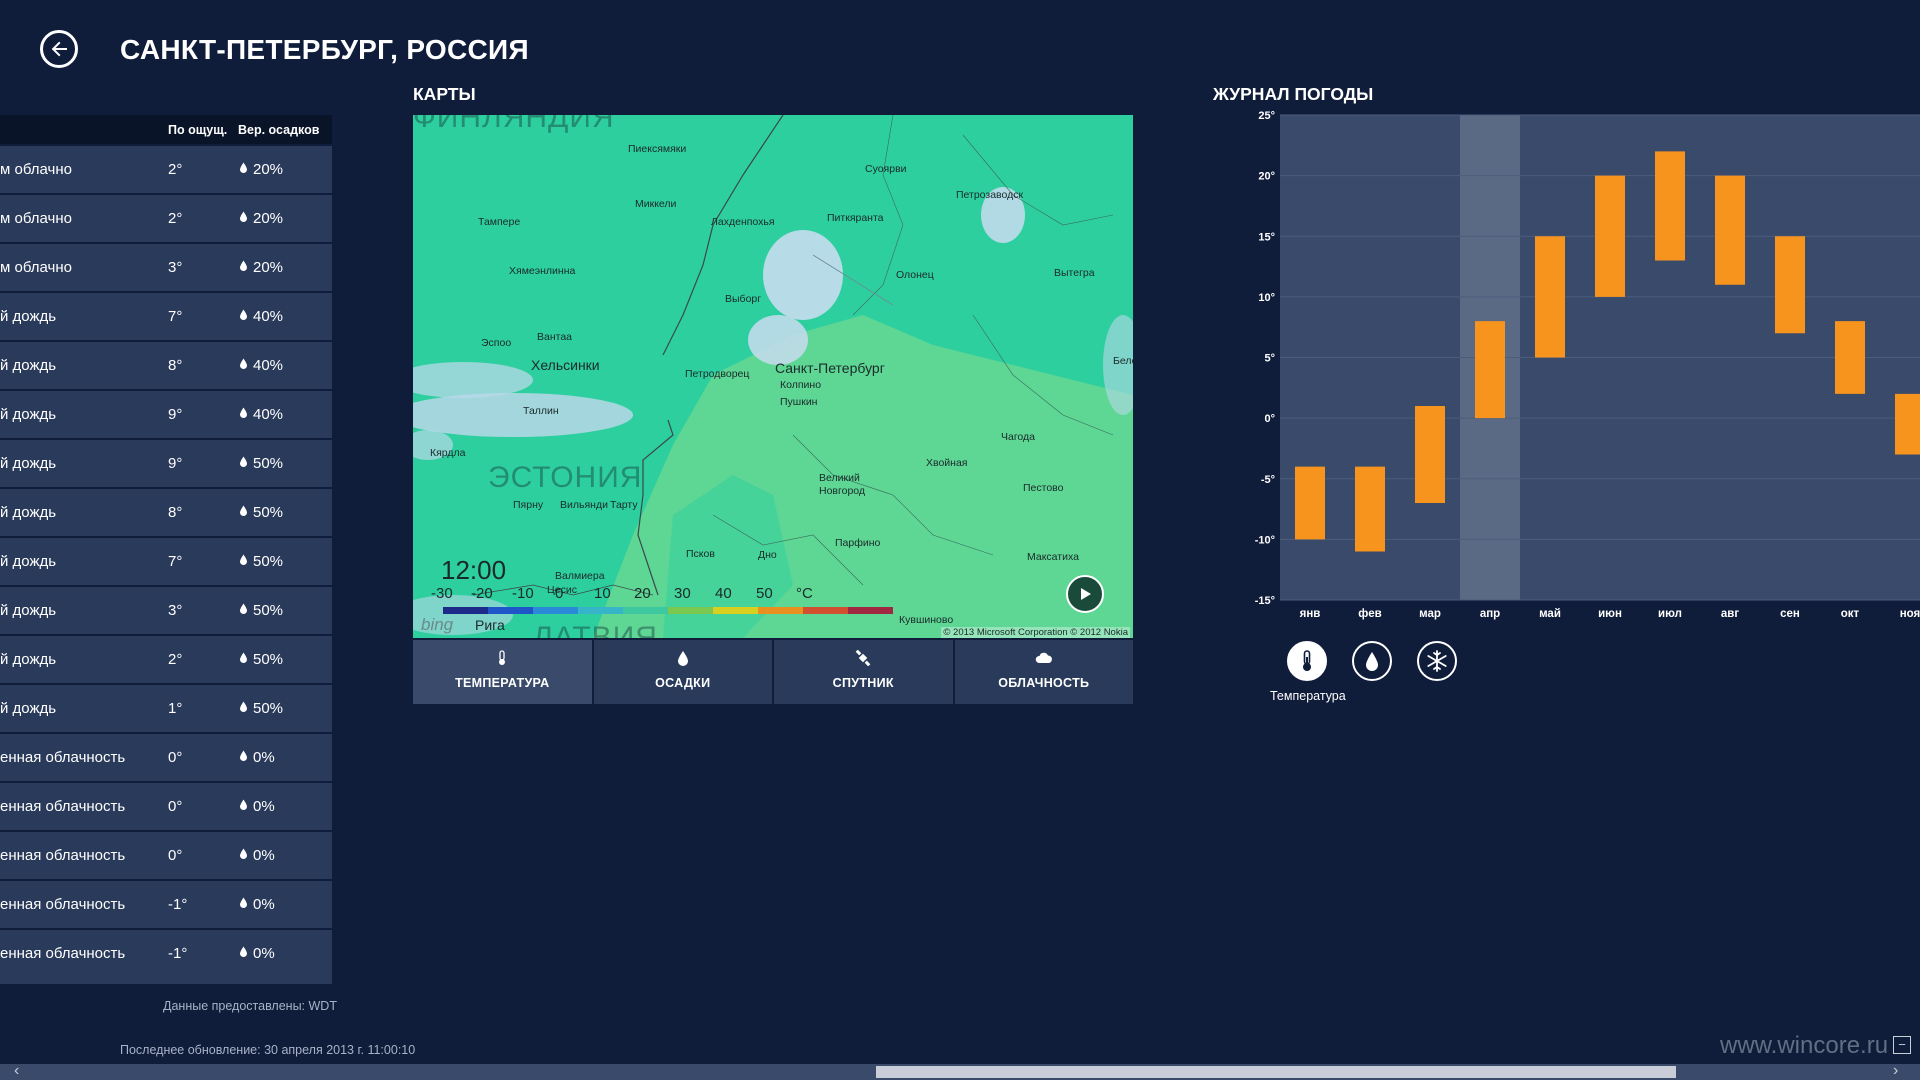 The width and height of the screenshot is (1920, 1080). I want to click on y-tick-label: -10°, so click(1265, 540).